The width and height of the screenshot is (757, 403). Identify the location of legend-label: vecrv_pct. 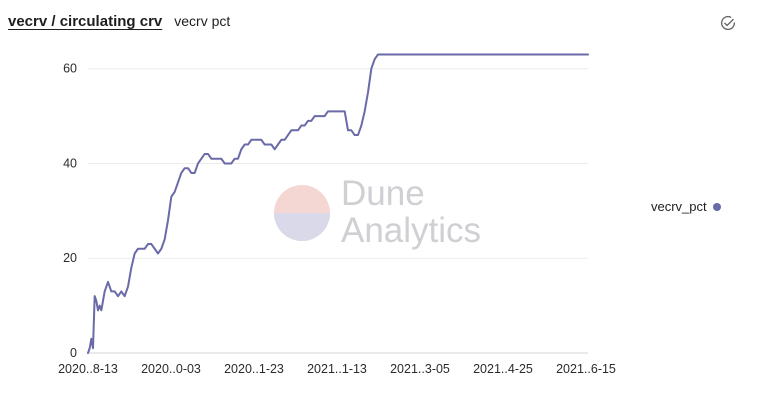
(679, 206).